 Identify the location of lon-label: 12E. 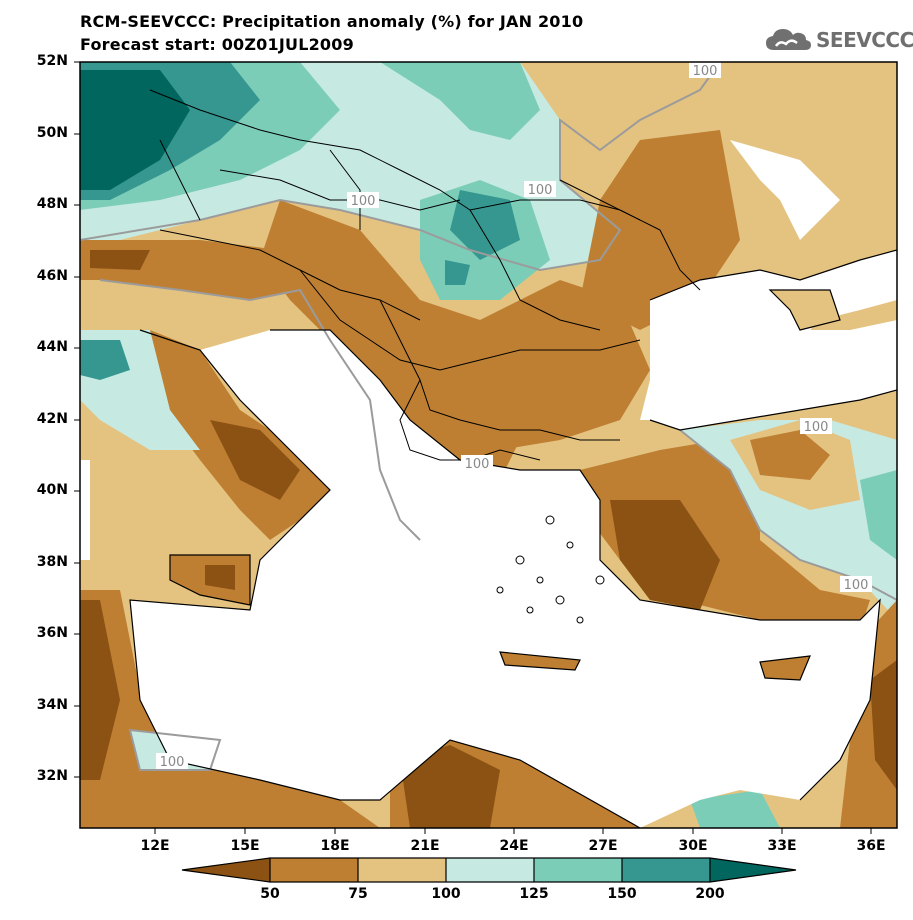
(155, 846).